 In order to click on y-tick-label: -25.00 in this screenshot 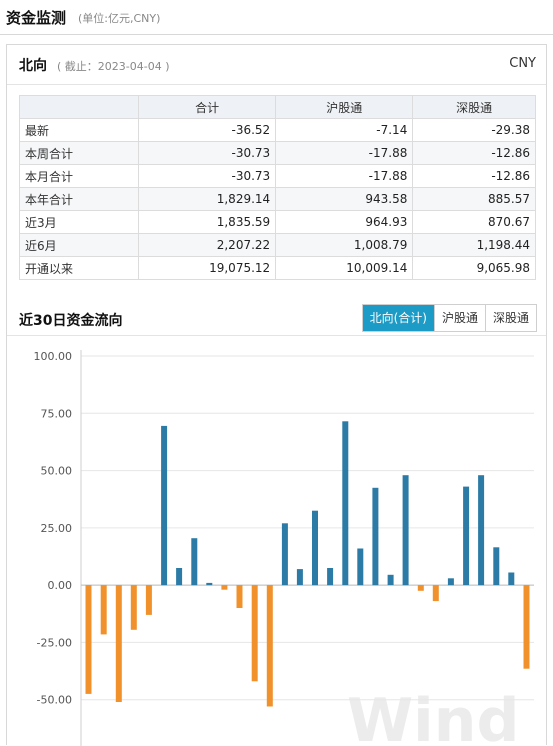, I will do `click(54, 642)`.